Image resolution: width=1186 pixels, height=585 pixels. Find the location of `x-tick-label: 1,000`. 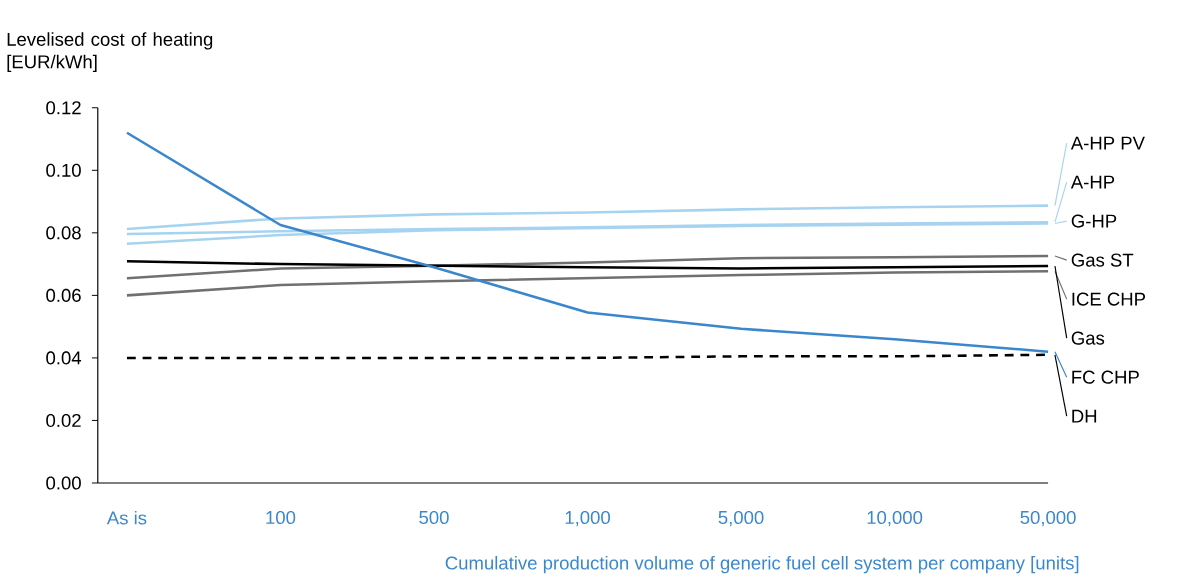

x-tick-label: 1,000 is located at coordinates (587, 518).